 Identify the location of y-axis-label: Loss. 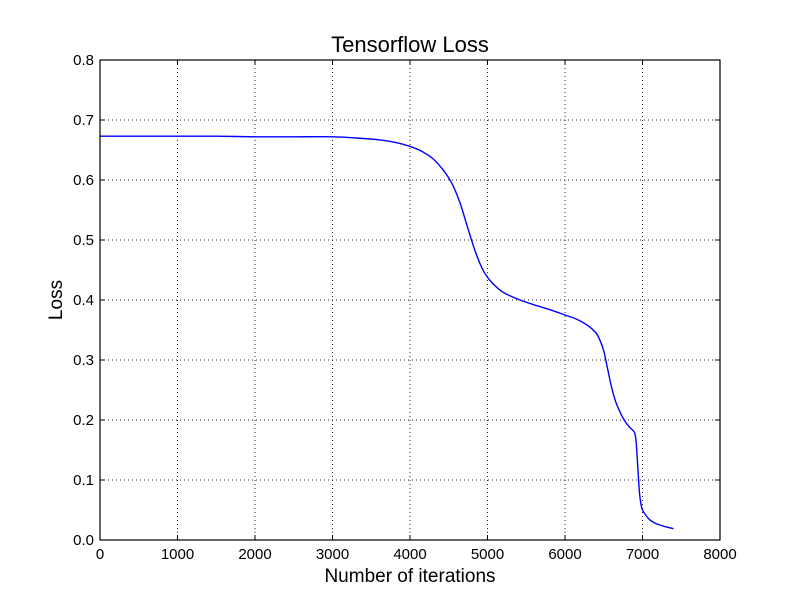
(56, 300).